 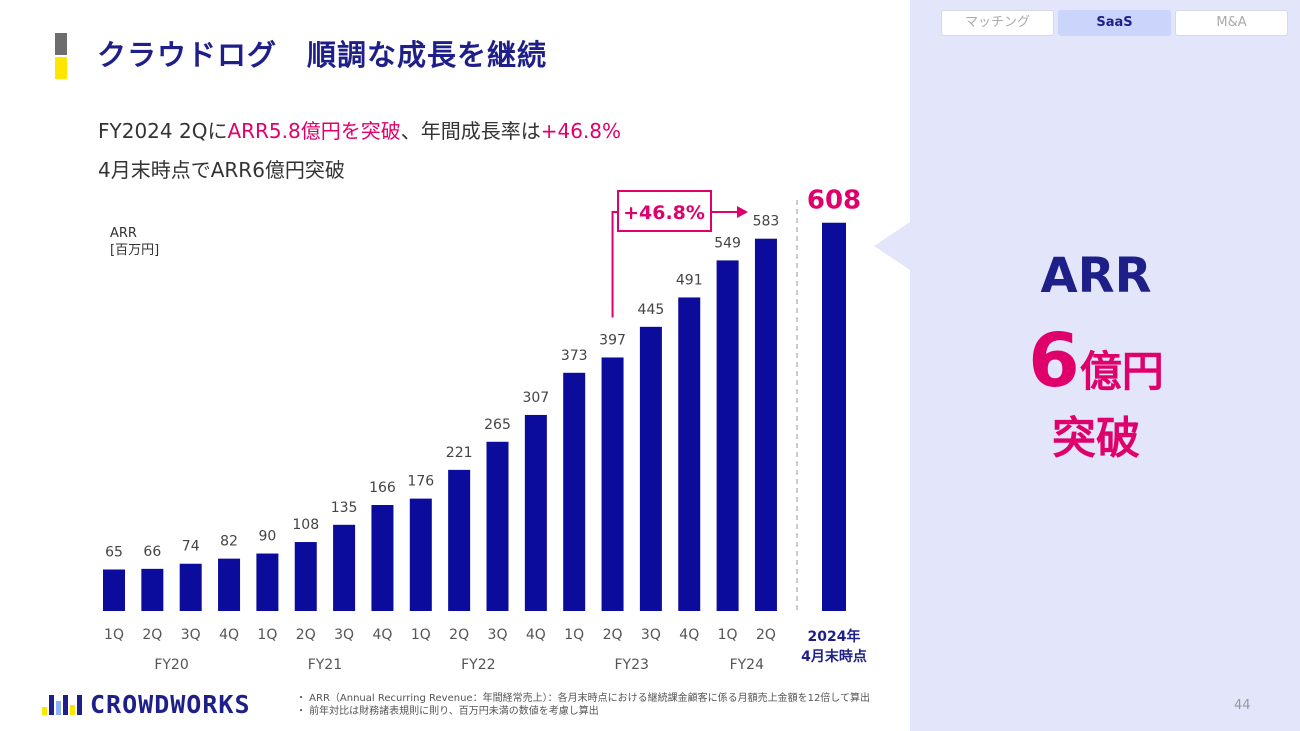 I want to click on bar-extra-value-label: 608, so click(x=834, y=201).